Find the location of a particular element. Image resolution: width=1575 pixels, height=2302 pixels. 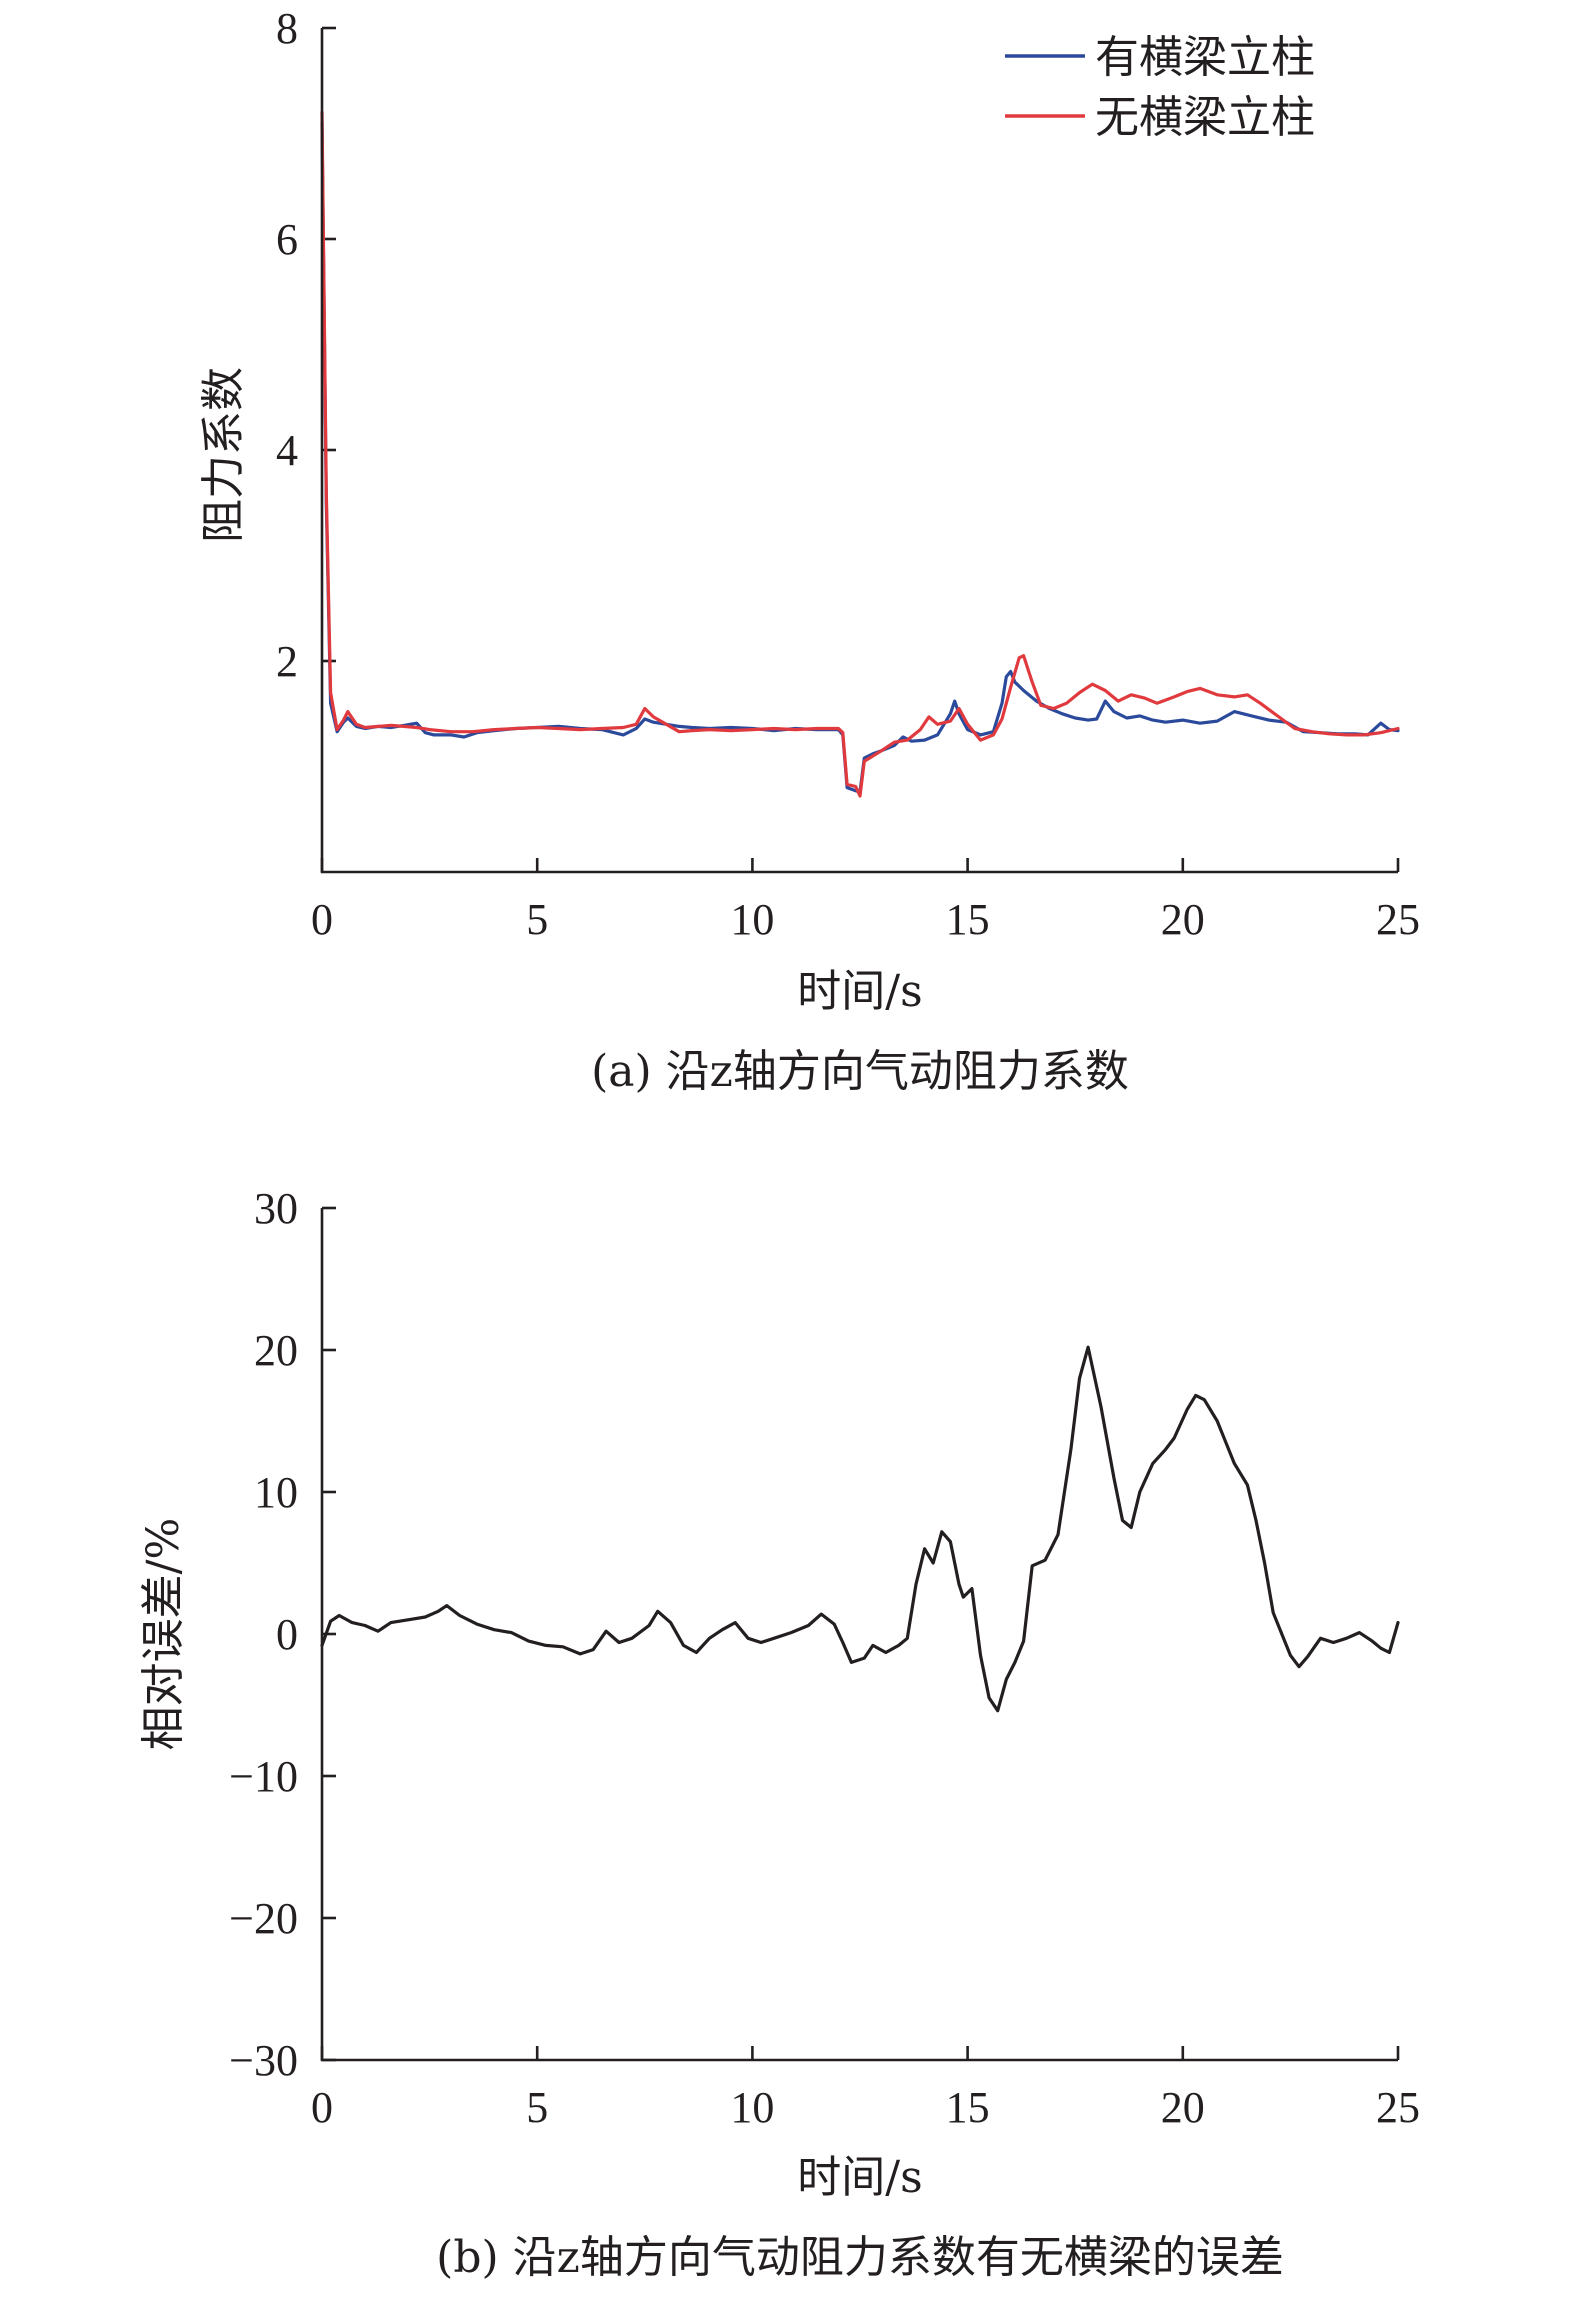

caption-a: (a) 沿z轴方向气动阻力系数 is located at coordinates (860, 1071).